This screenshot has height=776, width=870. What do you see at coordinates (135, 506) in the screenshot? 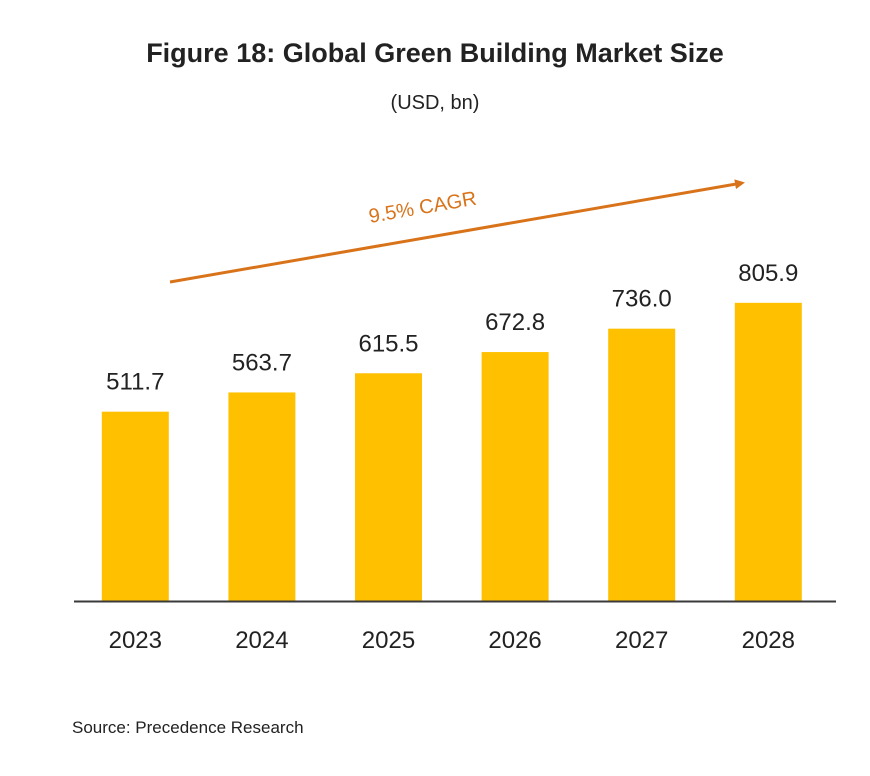
I see `bar-2023` at bounding box center [135, 506].